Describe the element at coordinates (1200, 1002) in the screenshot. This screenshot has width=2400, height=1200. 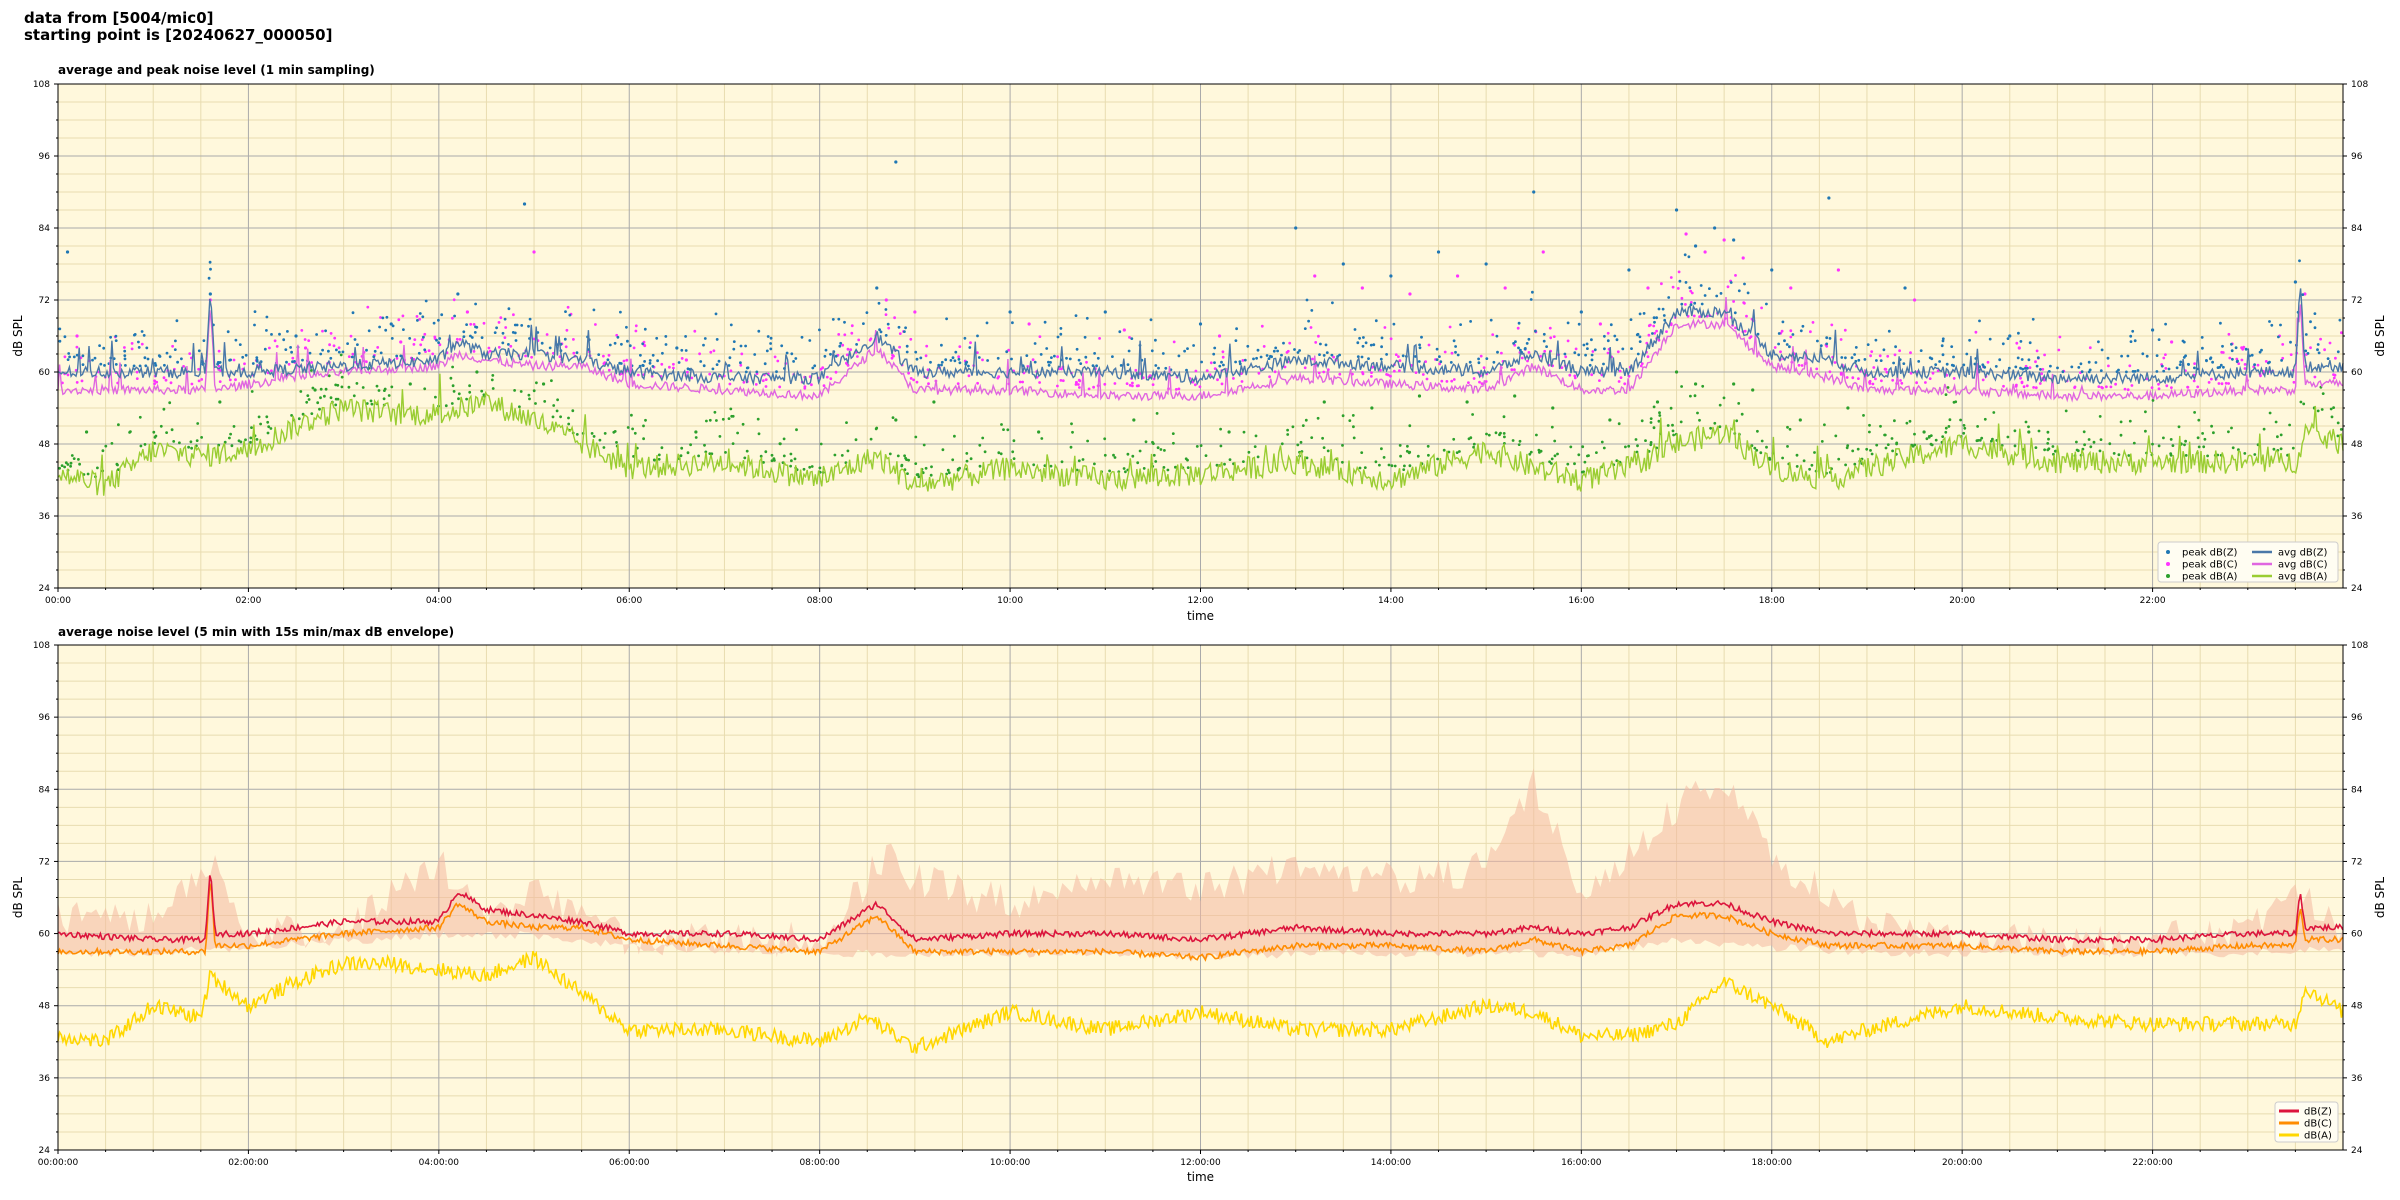
I see `series-db-a-` at that location.